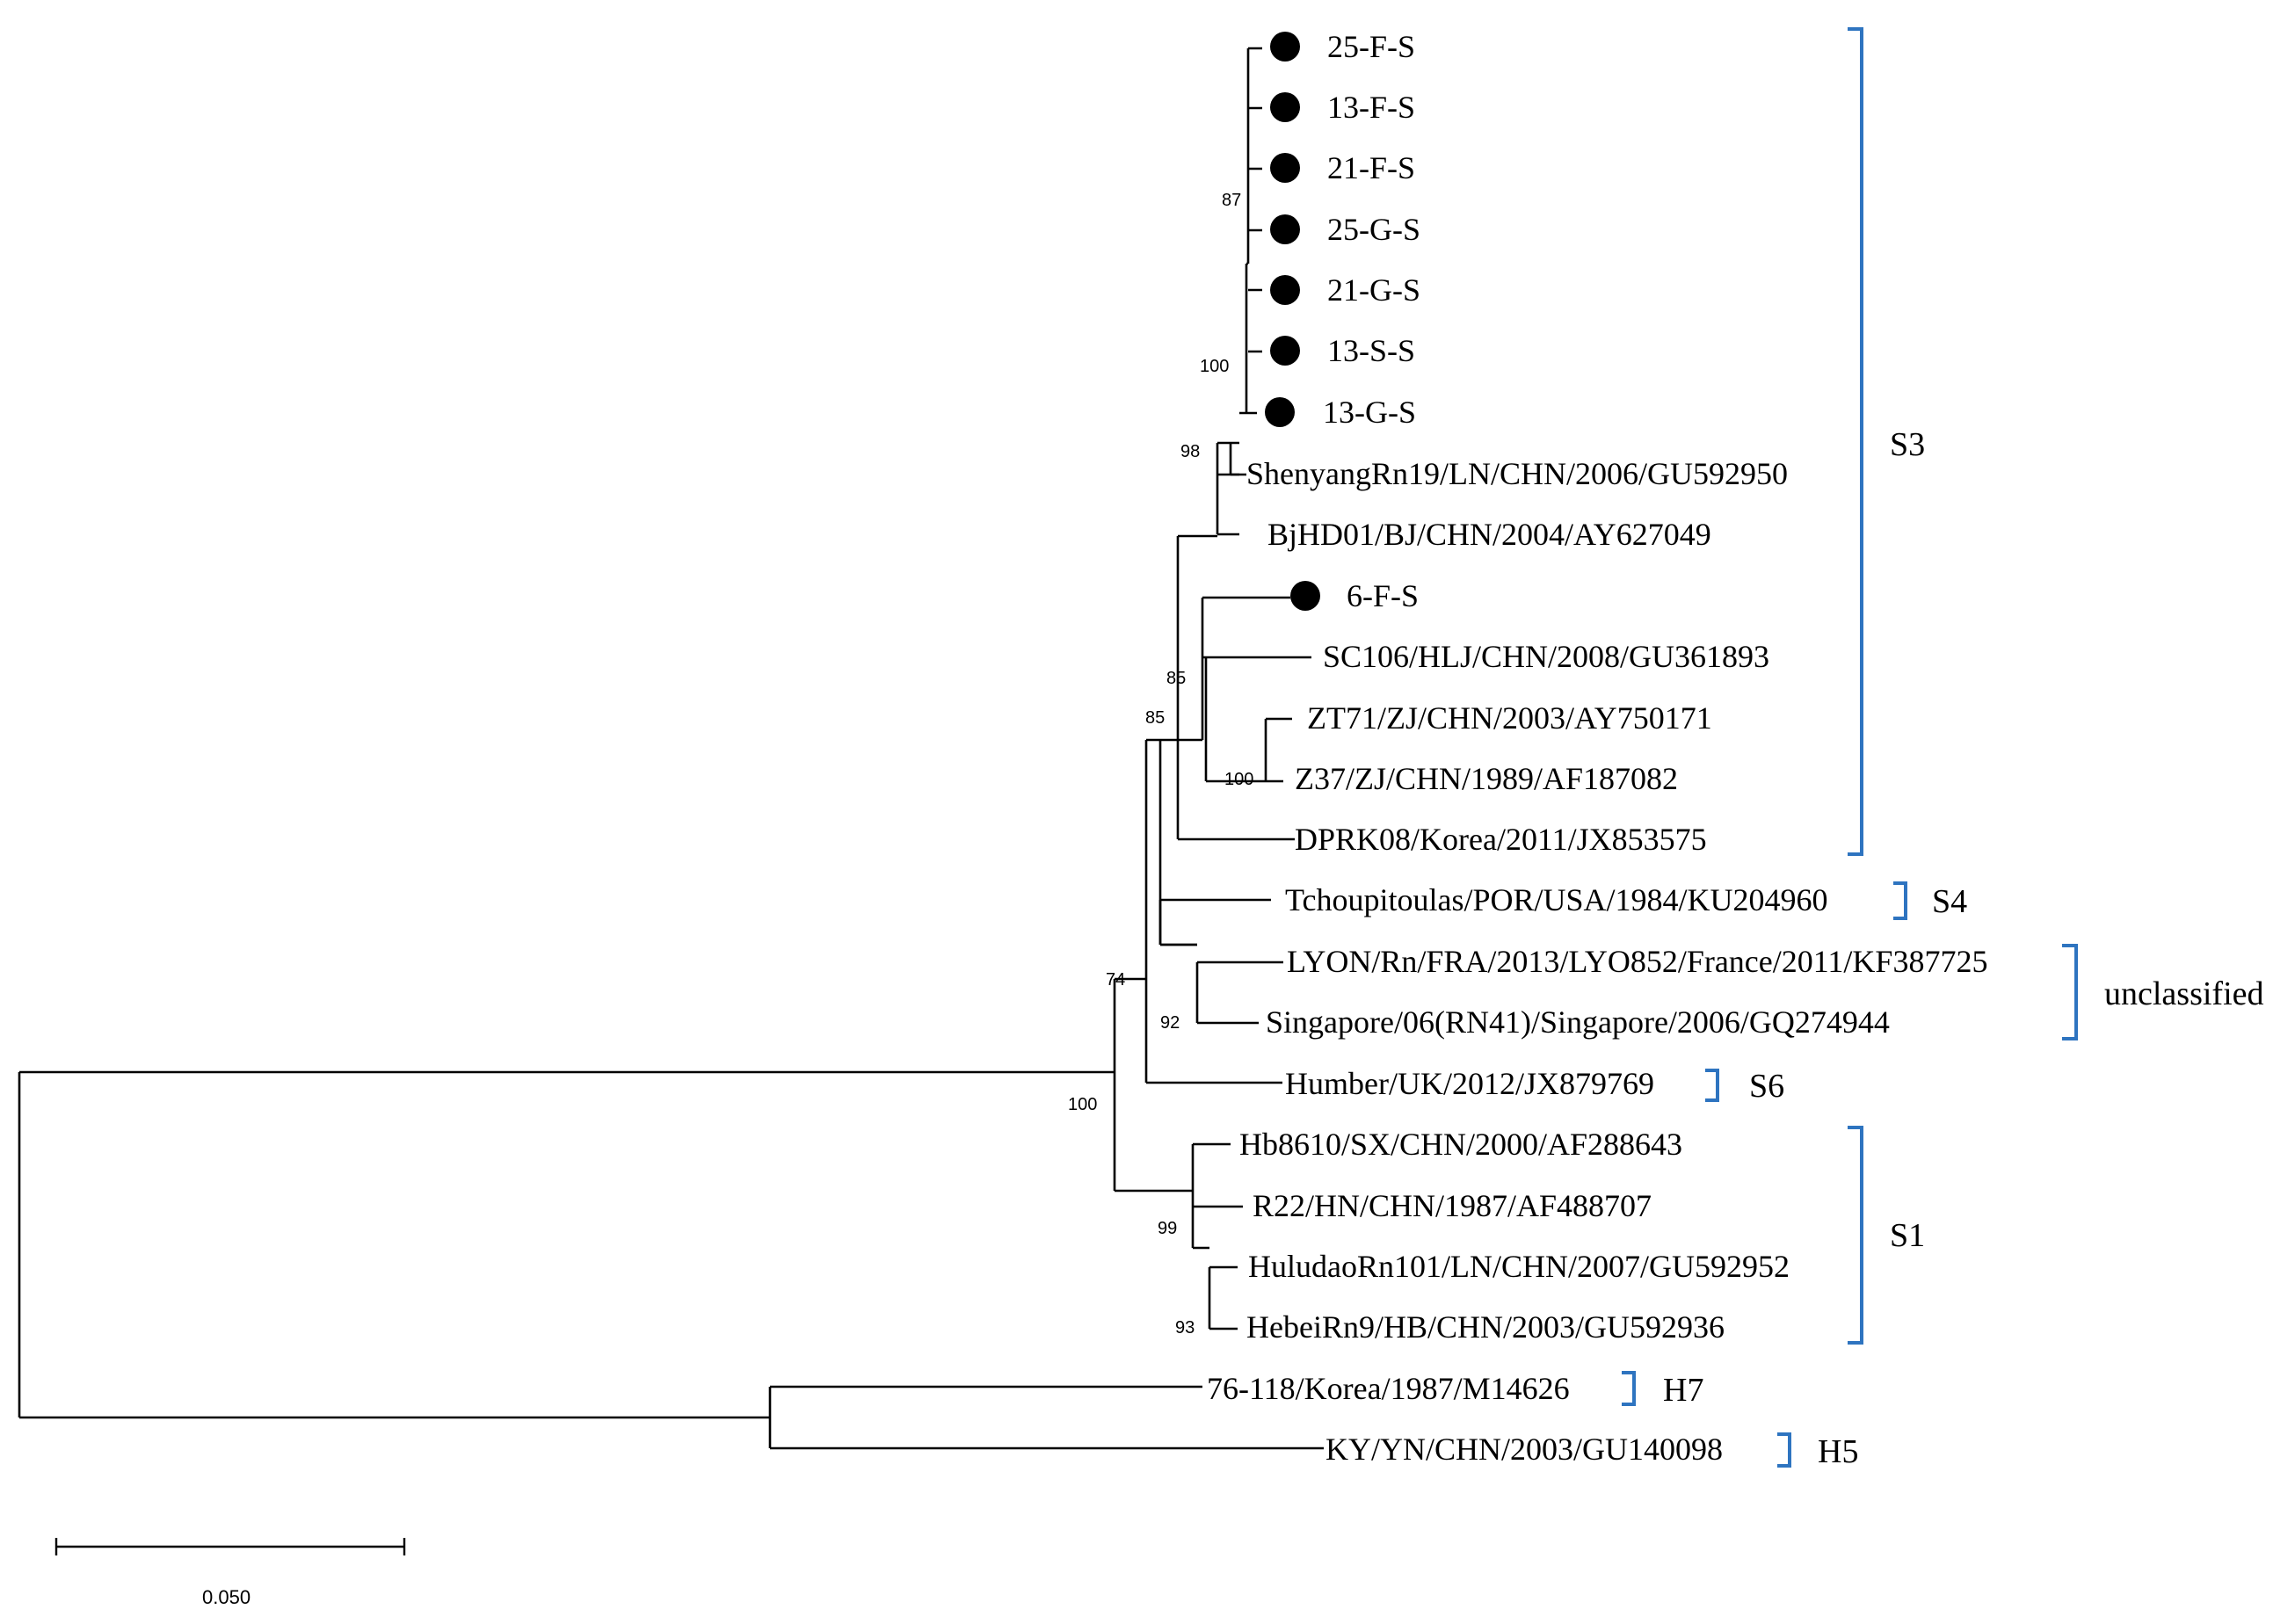 The height and width of the screenshot is (1624, 2295). Describe the element at coordinates (1371, 107) in the screenshot. I see `leaf-label: 13-F-S` at that location.